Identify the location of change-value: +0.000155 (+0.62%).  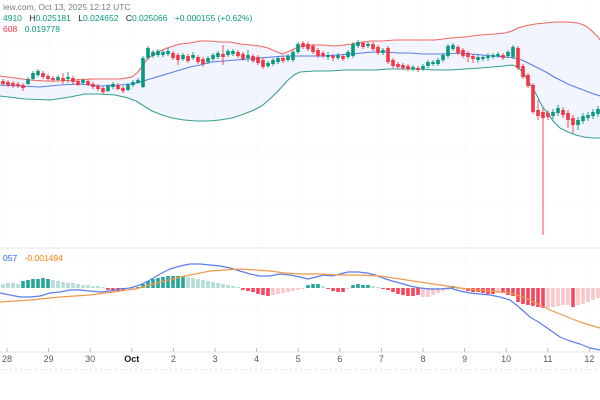
(213, 18).